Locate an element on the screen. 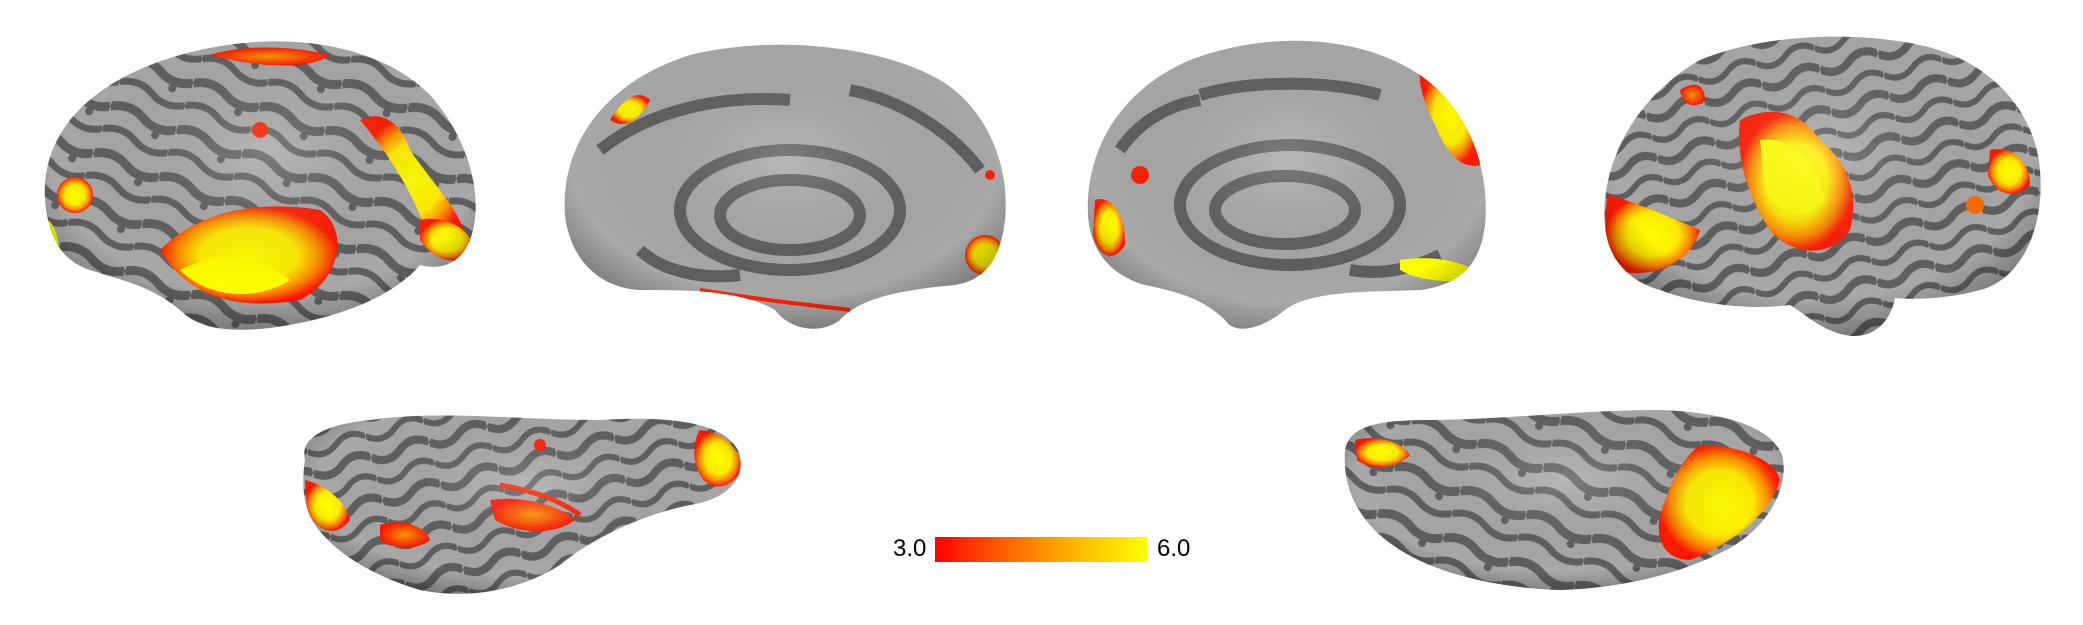 The height and width of the screenshot is (625, 2083). colorbar-max-label: 6.0 is located at coordinates (1174, 548).